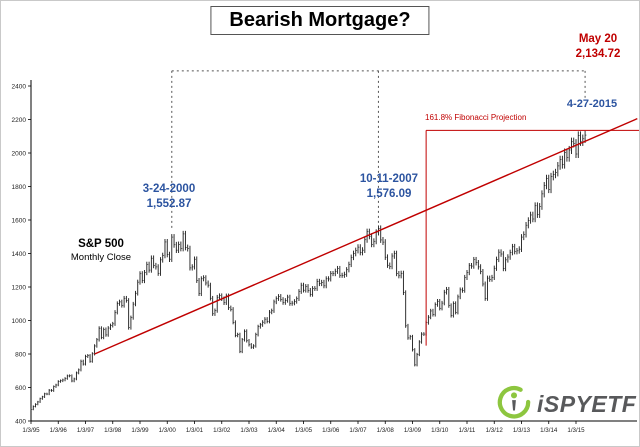 The image size is (640, 447). Describe the element at coordinates (598, 53) in the screenshot. I see `annotation-may20-value: 2,134.72` at that location.